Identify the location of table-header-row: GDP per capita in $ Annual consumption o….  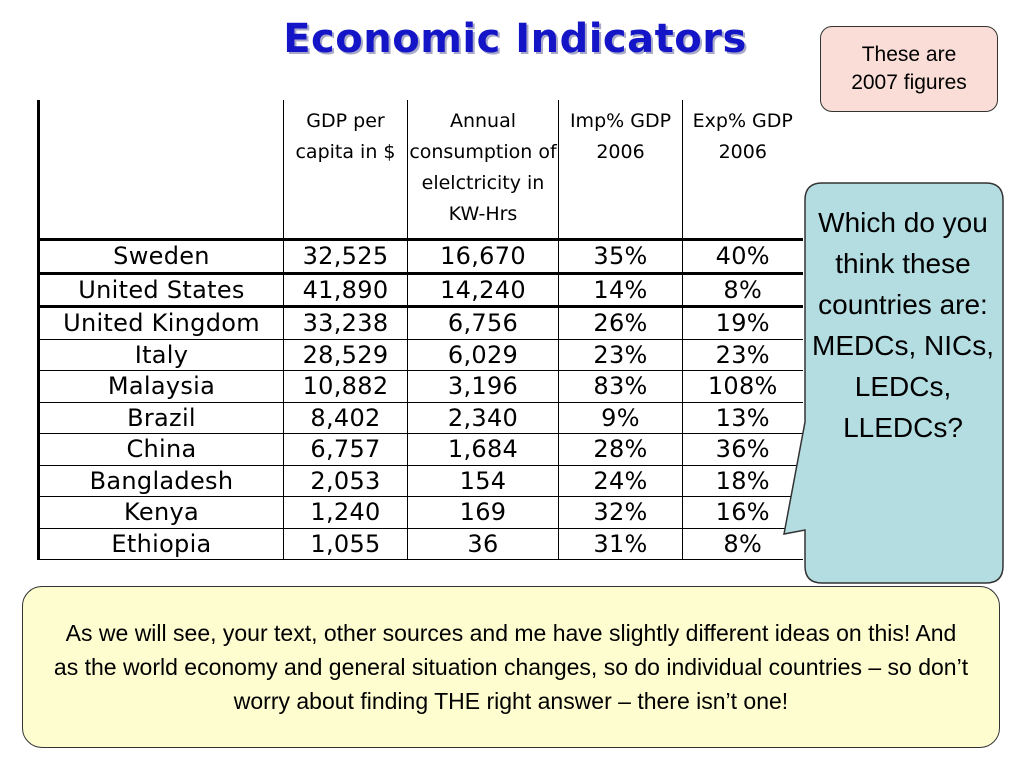
(420, 170).